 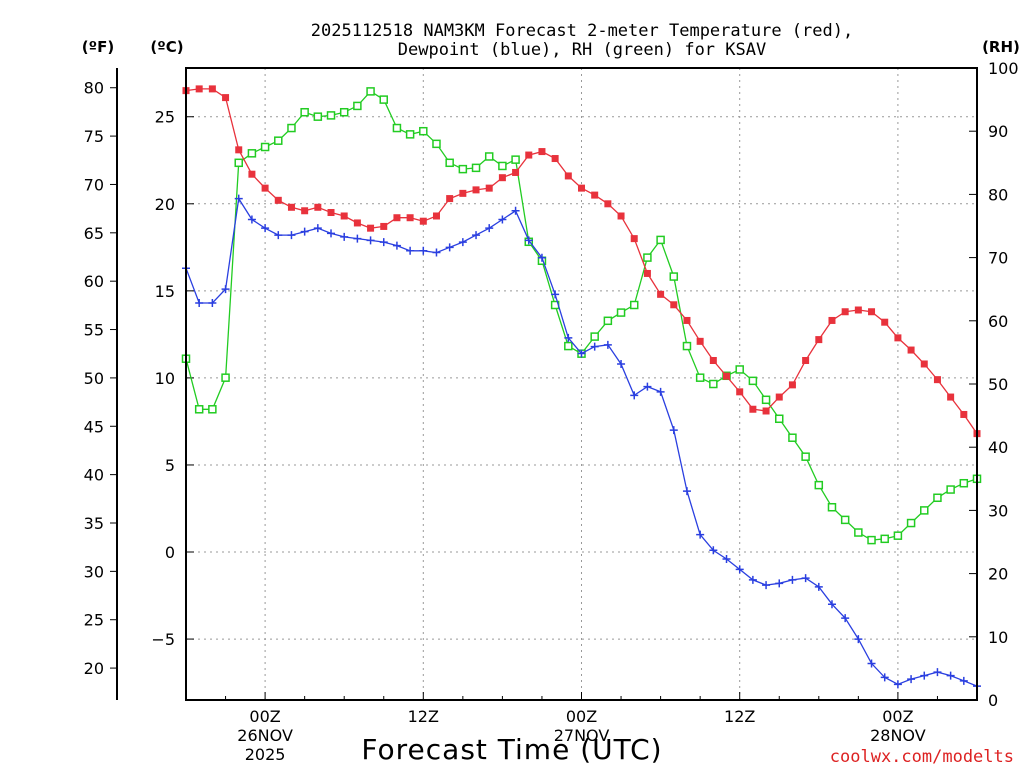 I want to click on fahrenheit-tick-label: 80, so click(x=94, y=88).